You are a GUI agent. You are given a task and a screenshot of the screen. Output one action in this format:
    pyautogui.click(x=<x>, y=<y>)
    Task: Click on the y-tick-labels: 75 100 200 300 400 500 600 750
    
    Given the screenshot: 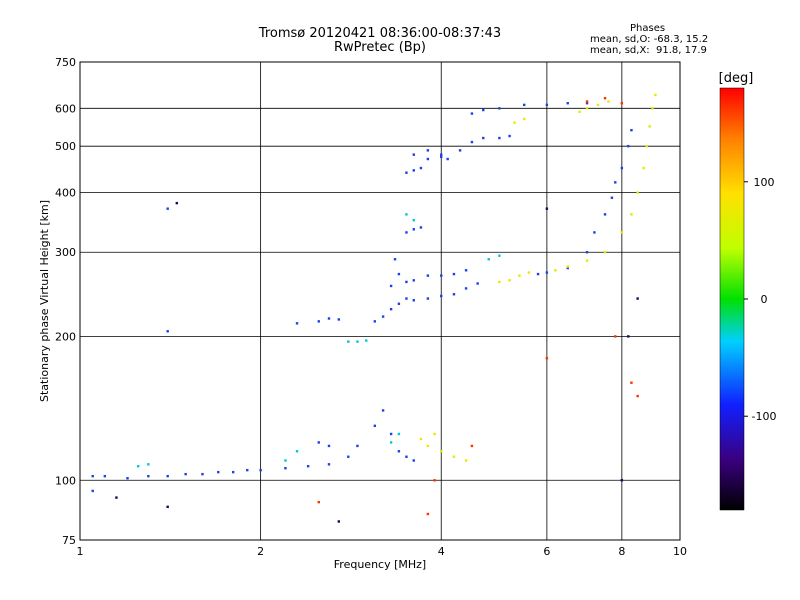 What is the action you would take?
    pyautogui.click(x=65, y=301)
    